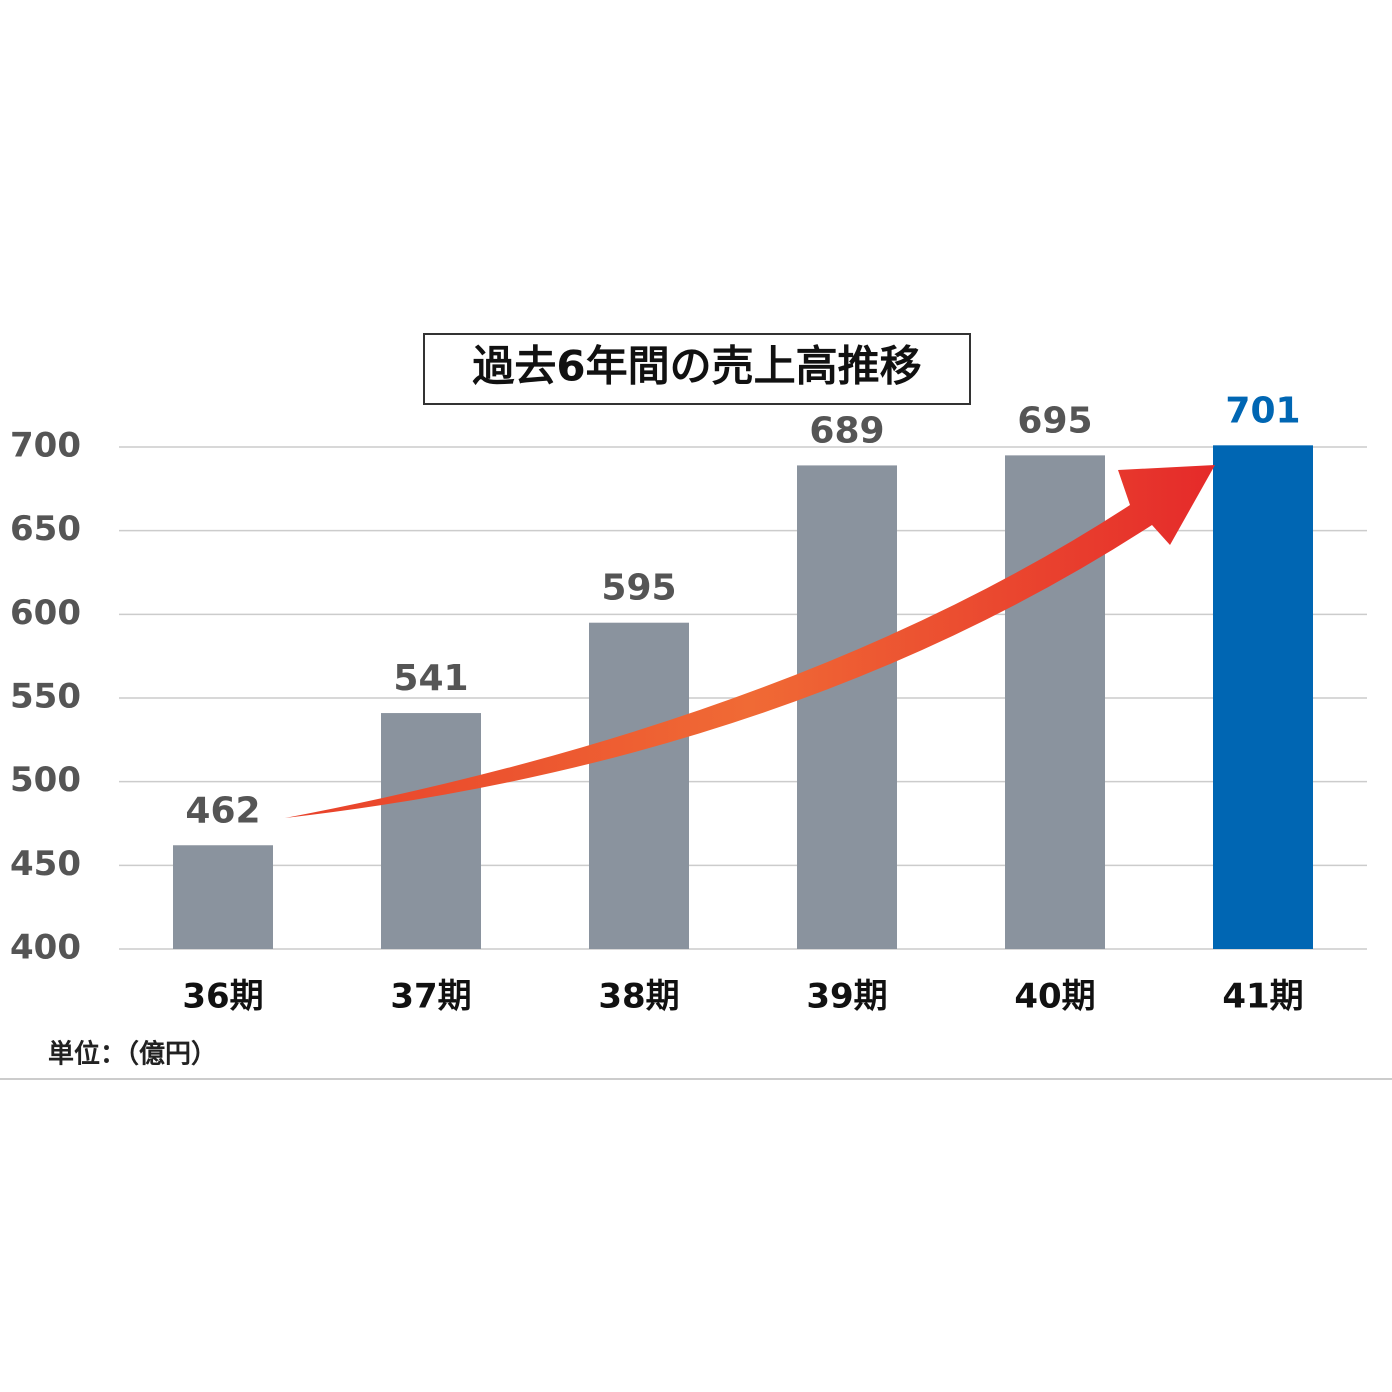 This screenshot has height=1392, width=1392. I want to click on x-tick-label: 38期, so click(638, 997).